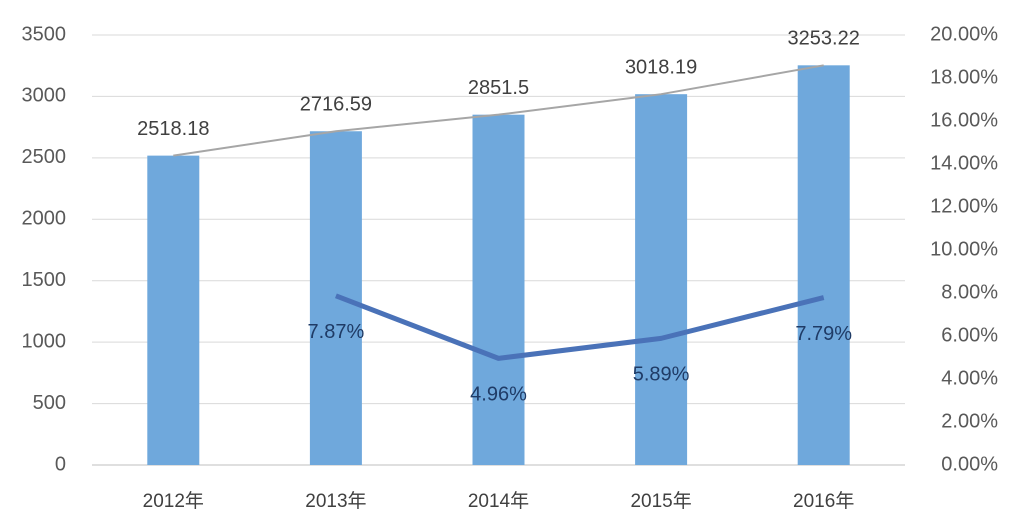 The image size is (1018, 527). I want to click on bar-value-label: 3018.19, so click(661, 67).